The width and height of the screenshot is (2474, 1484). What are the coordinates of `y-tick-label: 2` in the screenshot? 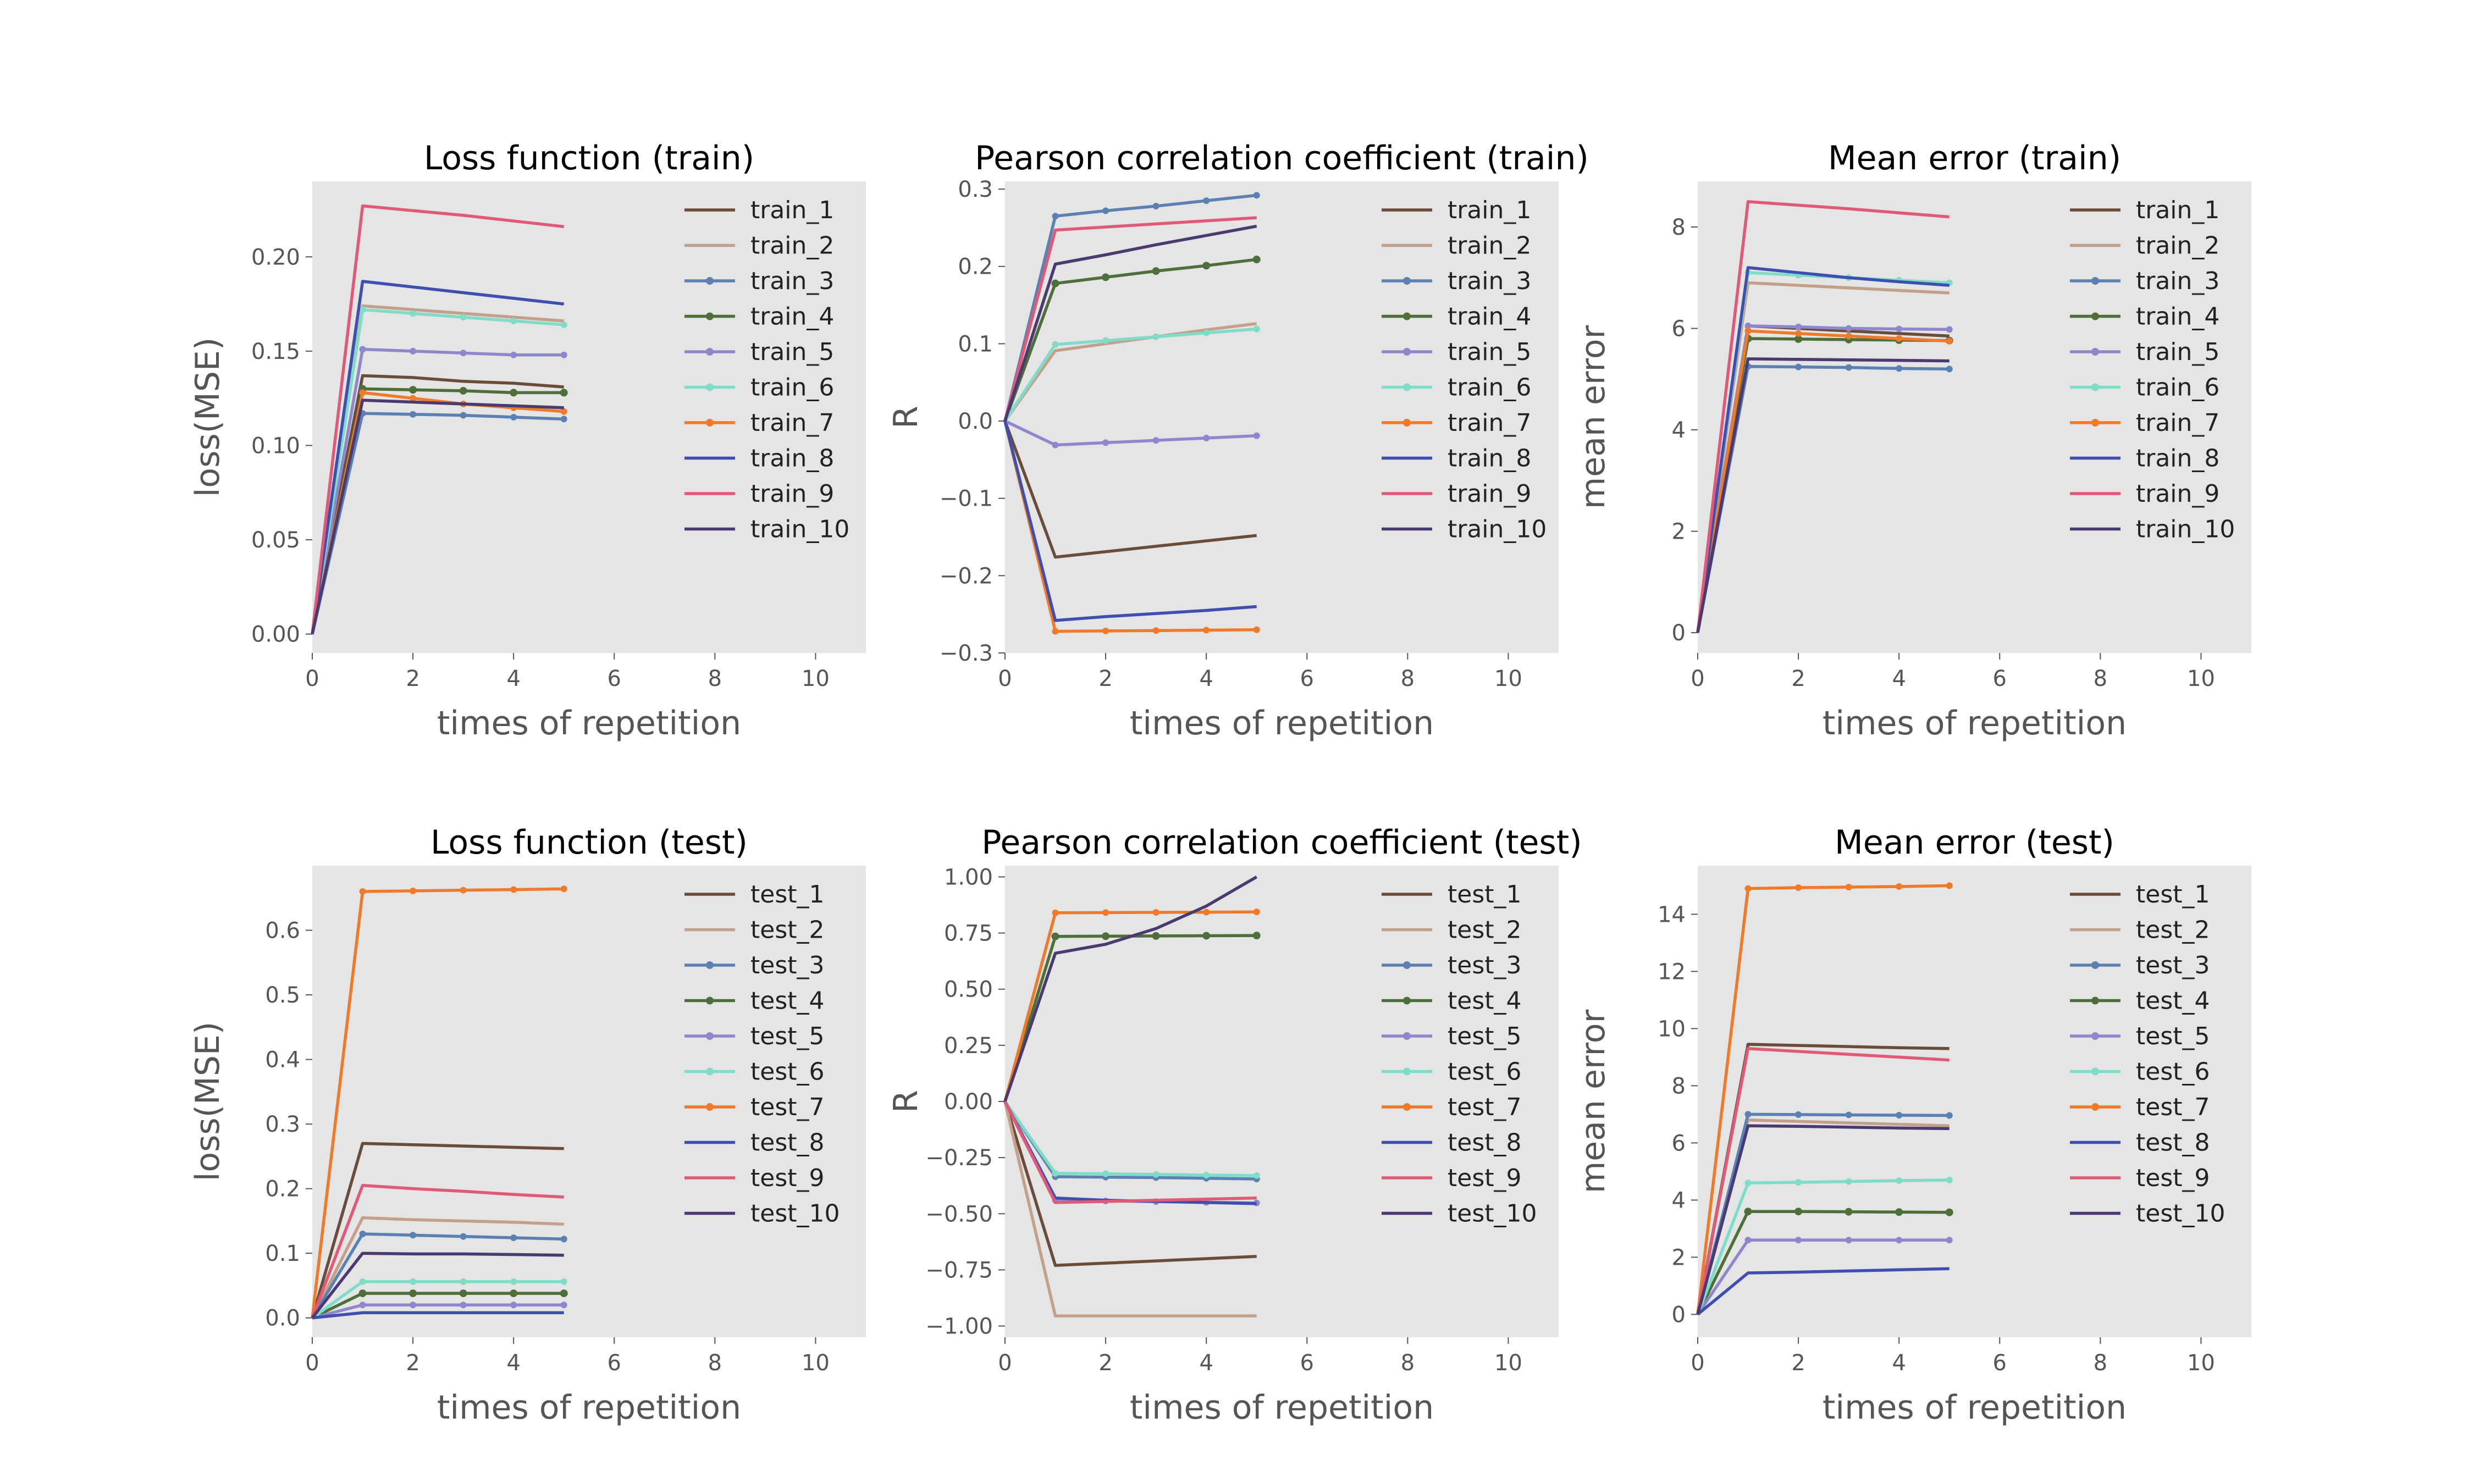 It's located at (1679, 532).